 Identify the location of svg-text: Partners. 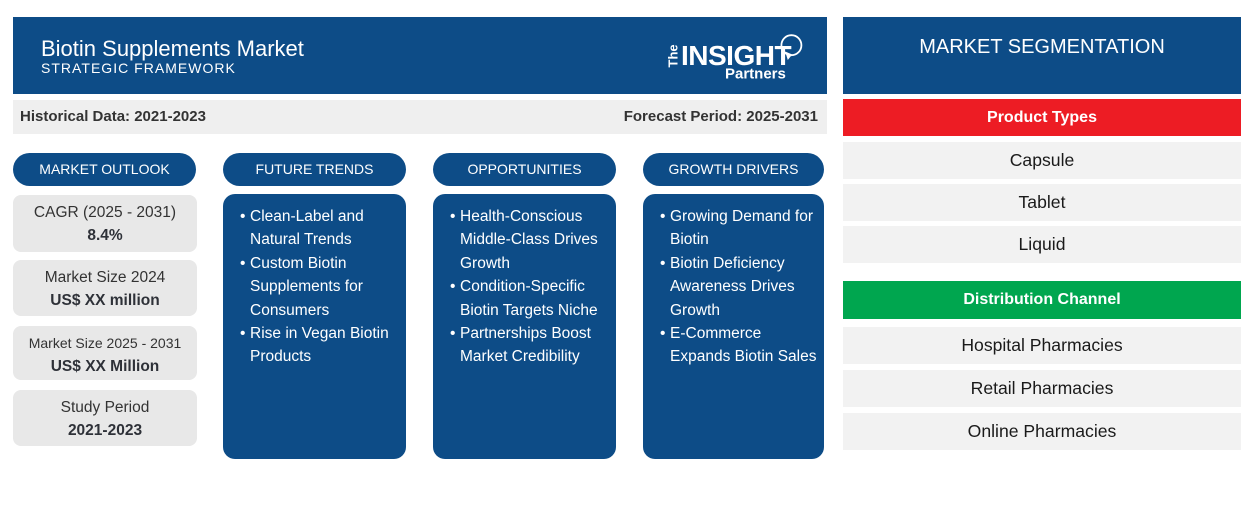
(755, 74).